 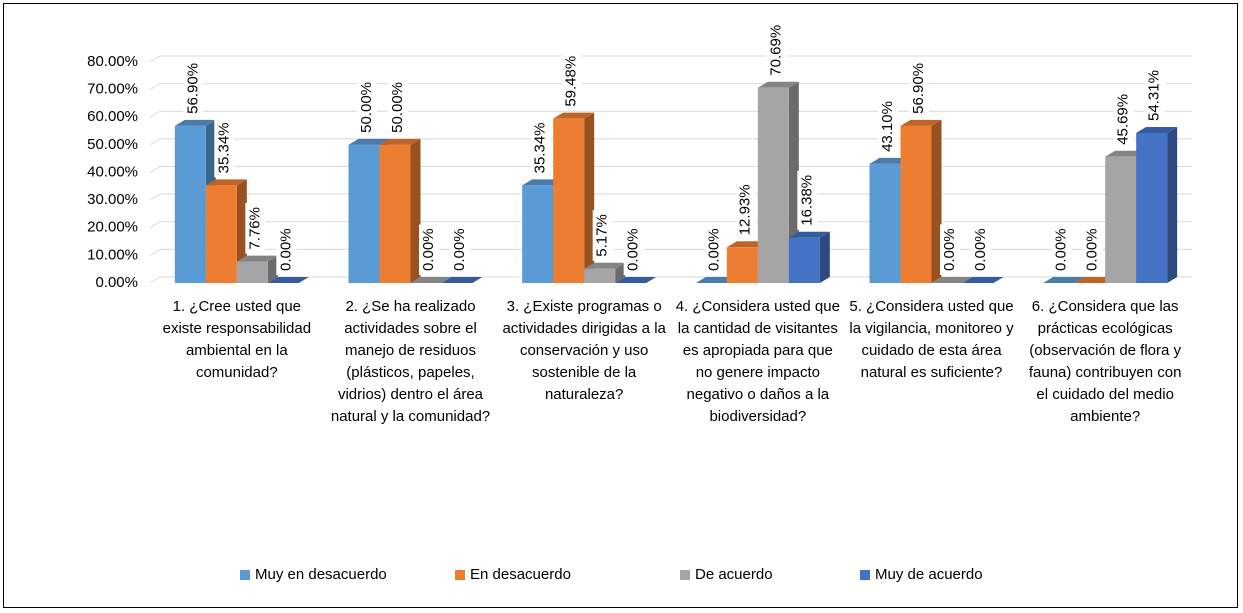 I want to click on data-label-group: 7.76%, so click(x=255, y=228).